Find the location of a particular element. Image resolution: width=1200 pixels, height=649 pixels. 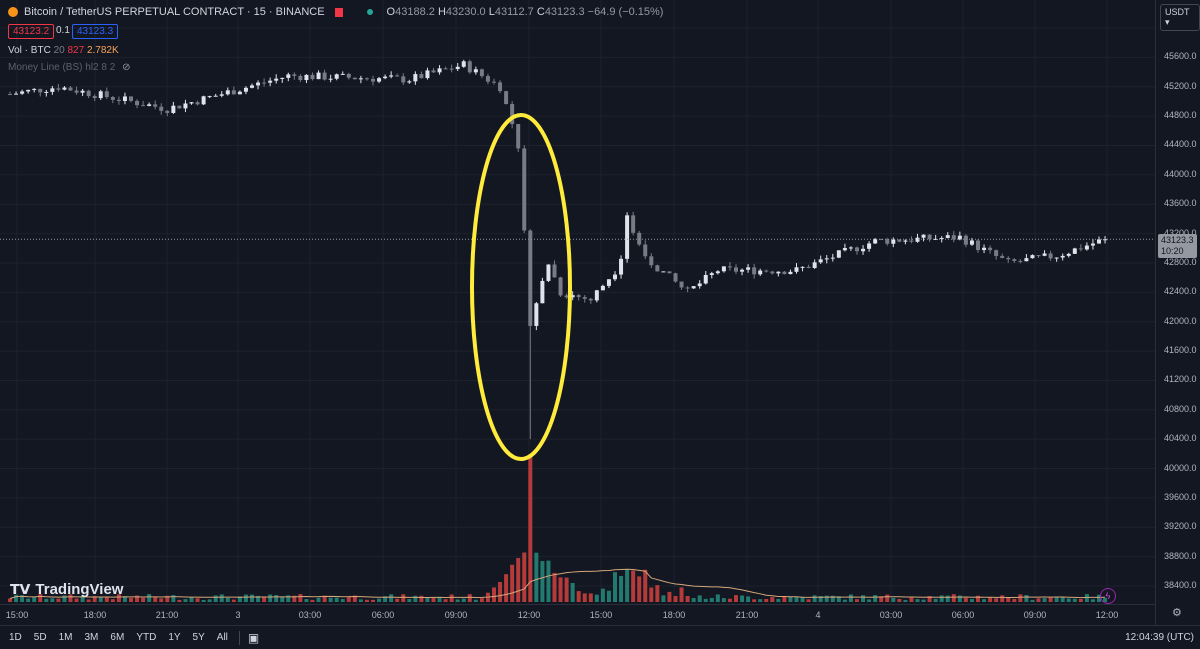

volume-ma-line is located at coordinates (557, 584).